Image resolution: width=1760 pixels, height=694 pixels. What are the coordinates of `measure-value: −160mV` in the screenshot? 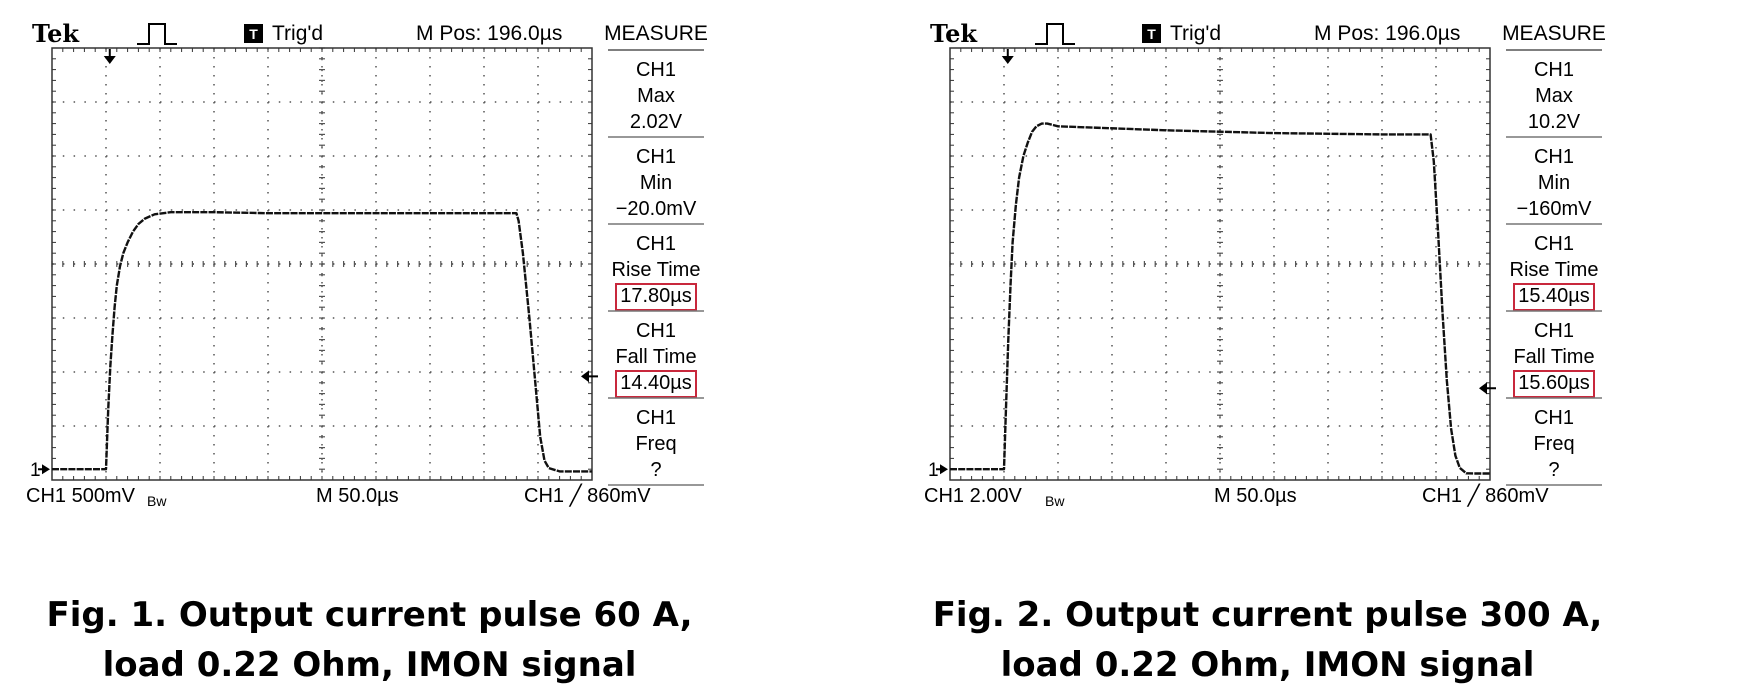 It's located at (1554, 209).